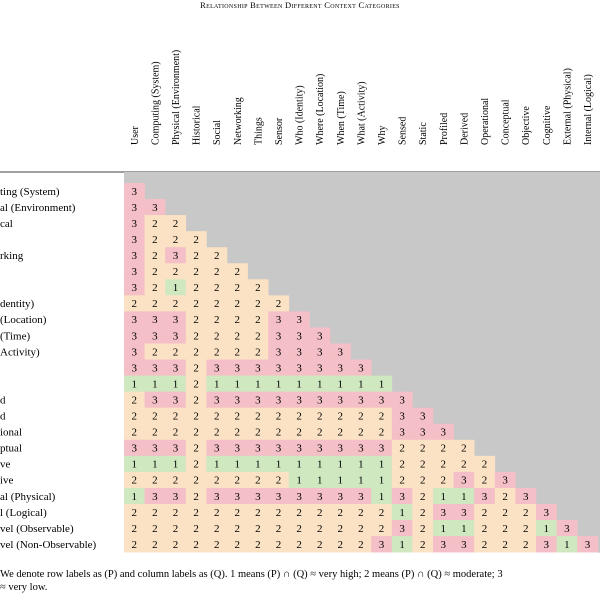  Describe the element at coordinates (155, 103) in the screenshot. I see `column-label: Computing (System)` at that location.